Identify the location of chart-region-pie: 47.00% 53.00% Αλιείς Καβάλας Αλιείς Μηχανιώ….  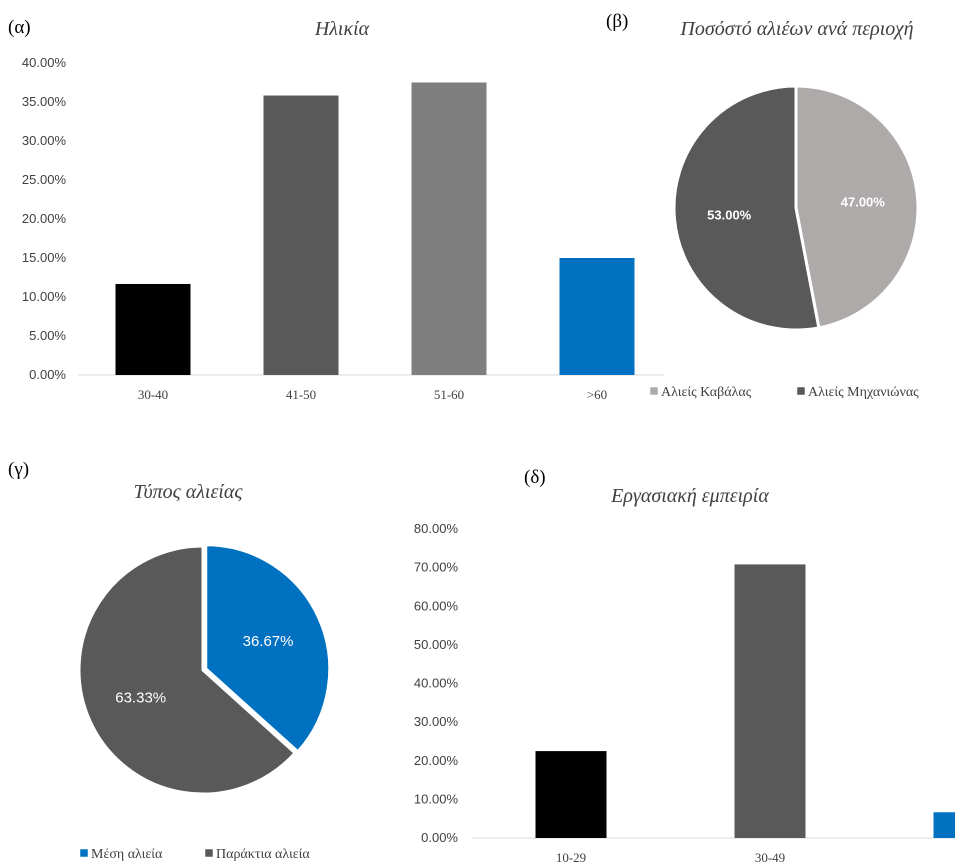
(784, 242).